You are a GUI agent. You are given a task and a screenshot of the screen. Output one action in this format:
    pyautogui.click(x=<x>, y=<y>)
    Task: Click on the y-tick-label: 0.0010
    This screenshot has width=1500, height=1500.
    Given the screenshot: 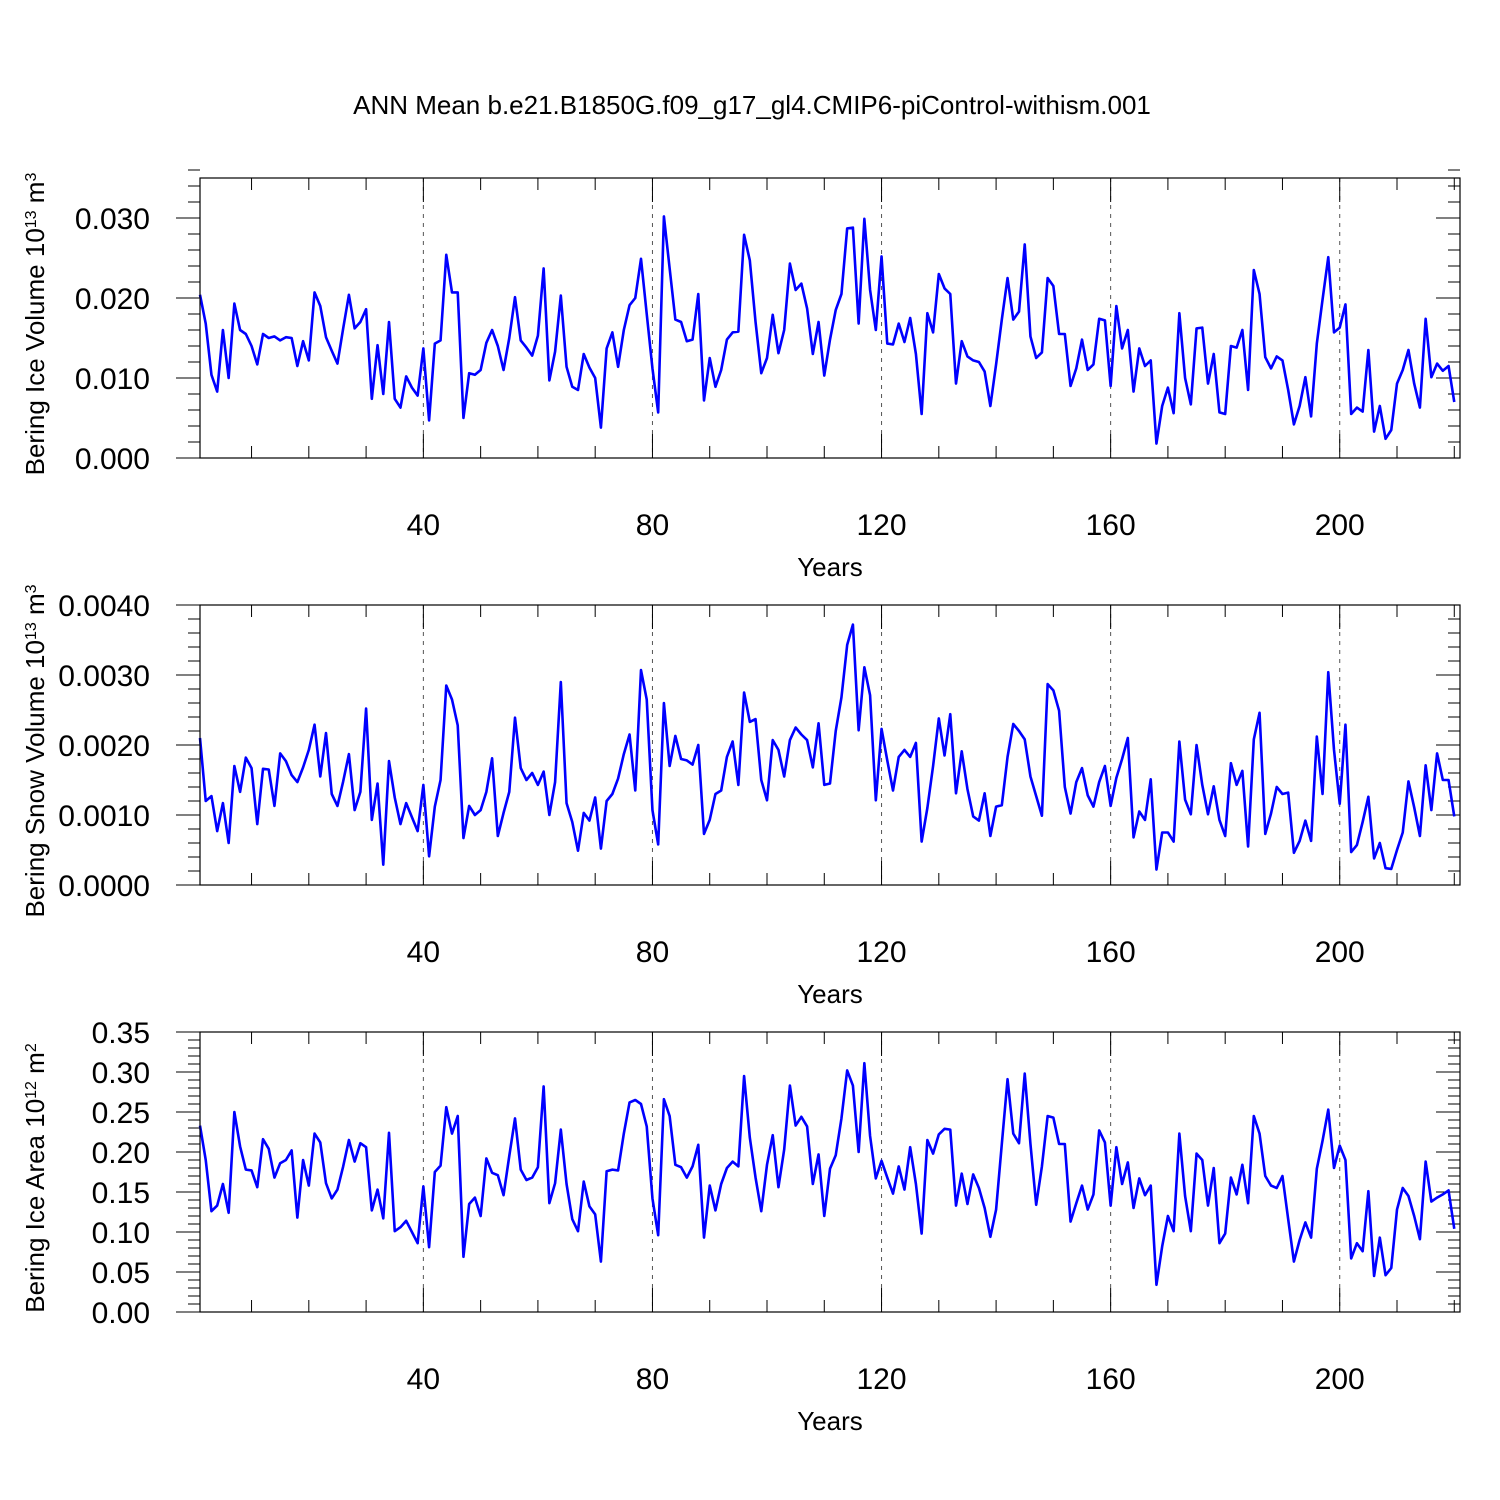 What is the action you would take?
    pyautogui.click(x=104, y=816)
    